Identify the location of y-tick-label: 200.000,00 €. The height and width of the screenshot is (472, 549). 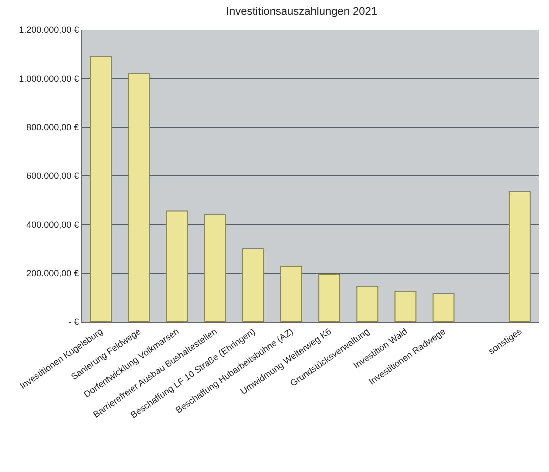
(53, 273).